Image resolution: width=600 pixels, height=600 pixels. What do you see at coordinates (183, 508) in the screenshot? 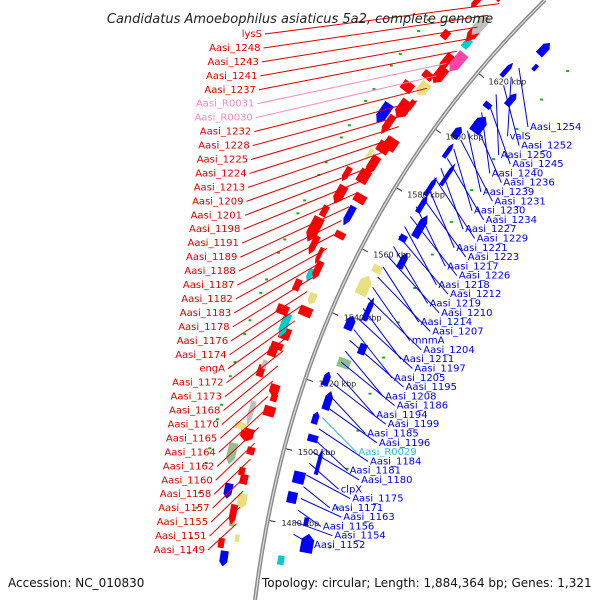
I see `left-gene-label: Aasi_1157` at bounding box center [183, 508].